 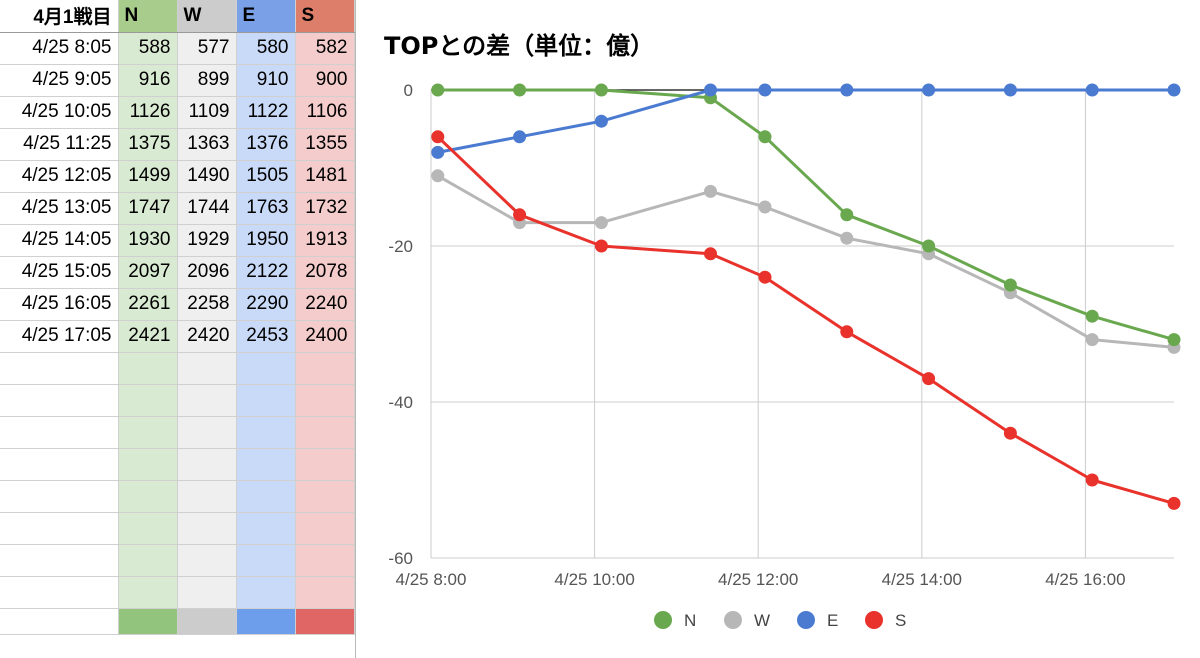 I want to click on score-cell: 1375, so click(x=148, y=144).